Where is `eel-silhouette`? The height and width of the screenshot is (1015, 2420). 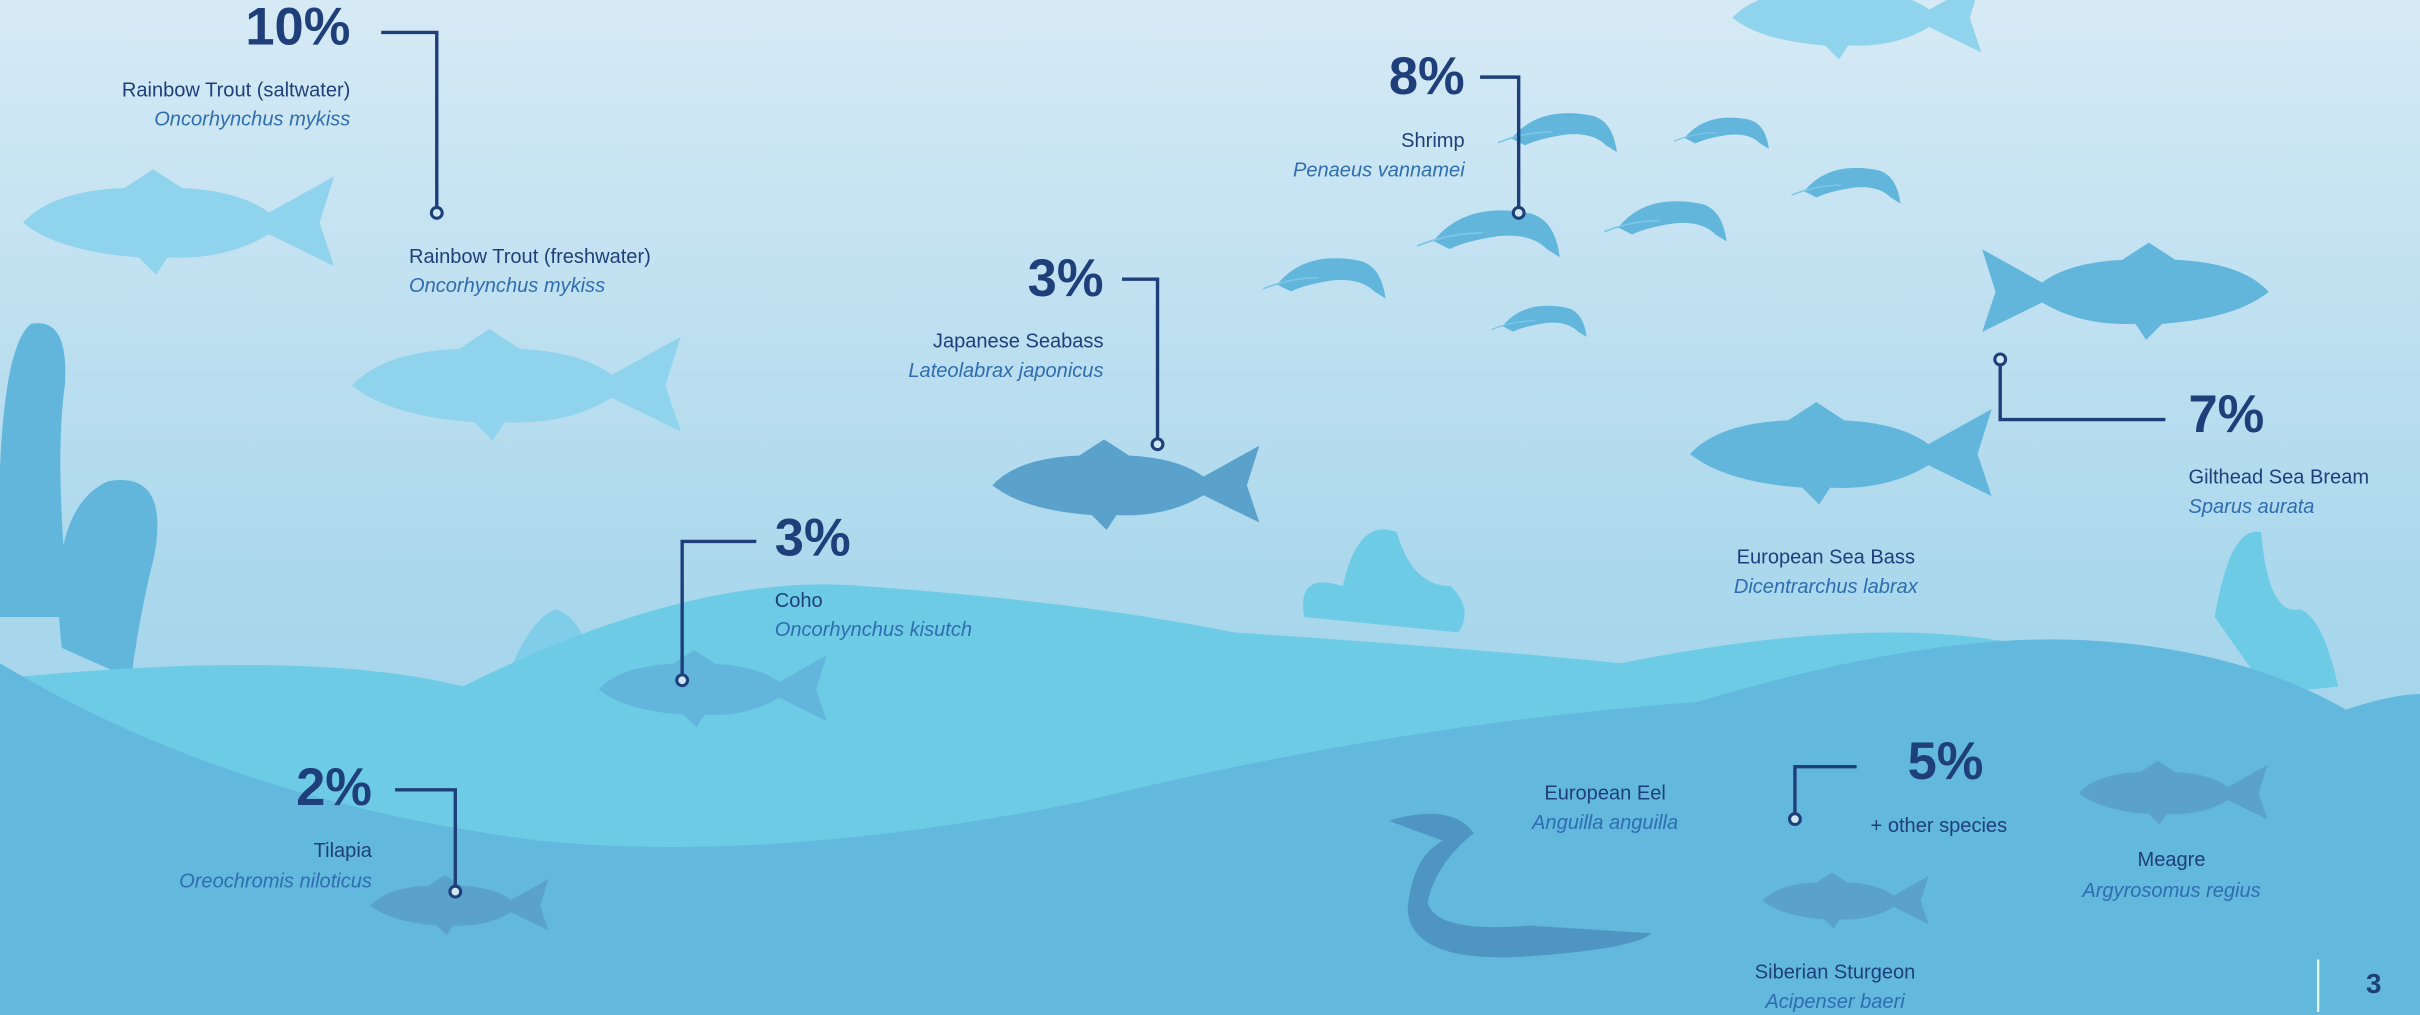 eel-silhouette is located at coordinates (1520, 885).